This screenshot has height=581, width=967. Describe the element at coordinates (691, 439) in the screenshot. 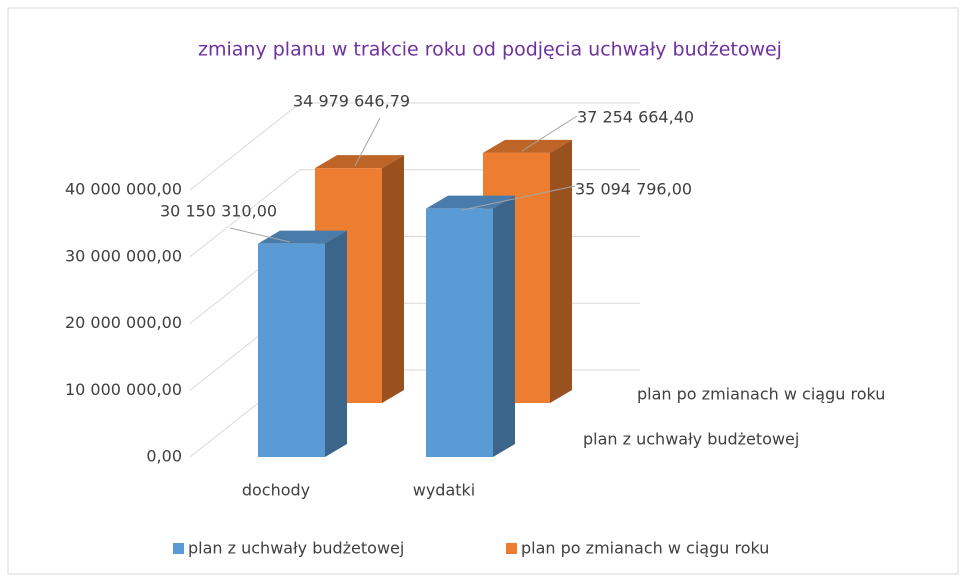

I see `depth-label: plan z uchwały budżetowej` at that location.